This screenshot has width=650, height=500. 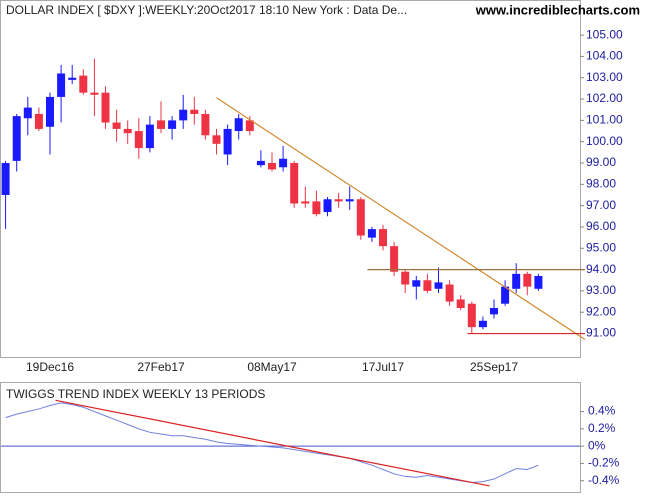 I want to click on y-tick-label: 93.00, so click(x=601, y=290).